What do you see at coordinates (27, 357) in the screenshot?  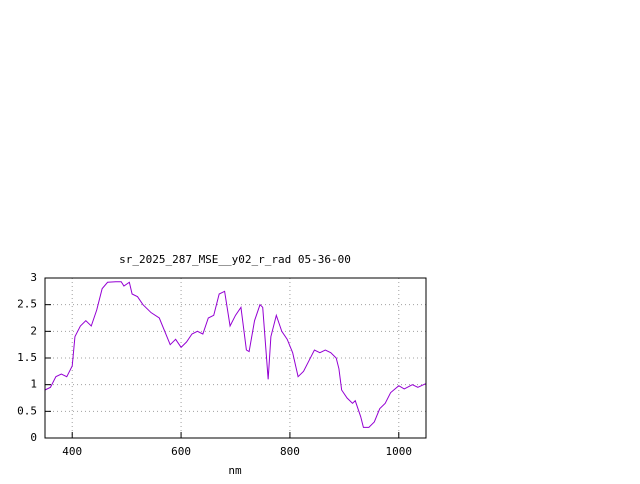 I see `y-tick-label: 1.5` at bounding box center [27, 357].